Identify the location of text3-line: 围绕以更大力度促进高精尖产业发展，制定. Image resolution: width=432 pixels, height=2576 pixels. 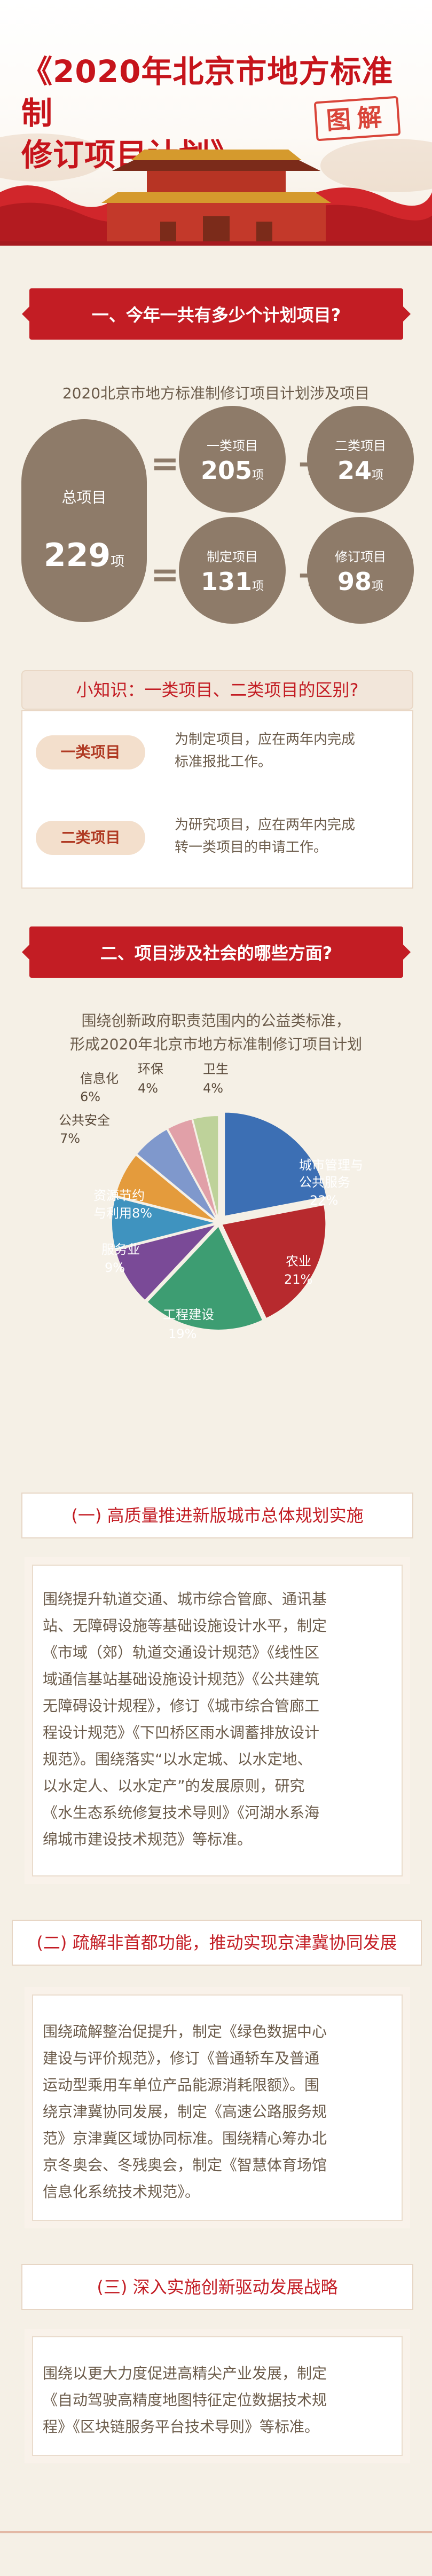
(185, 2373).